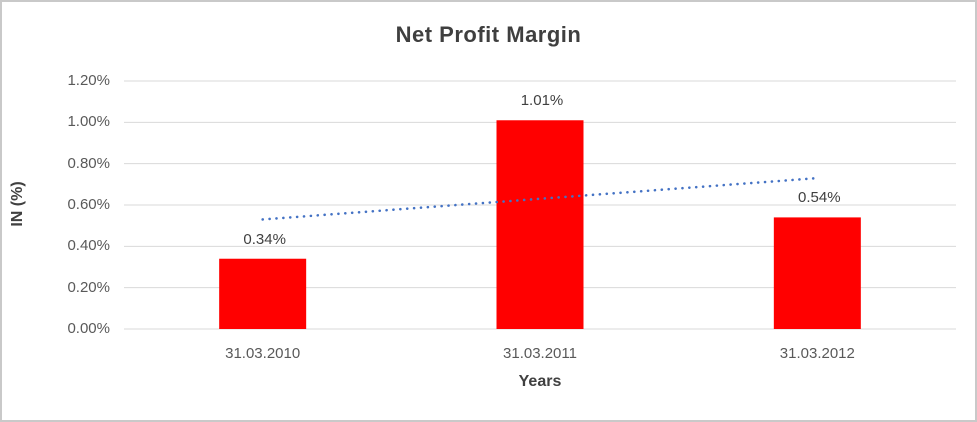 The width and height of the screenshot is (977, 422). I want to click on bar-data-label: 0.54%, so click(819, 198).